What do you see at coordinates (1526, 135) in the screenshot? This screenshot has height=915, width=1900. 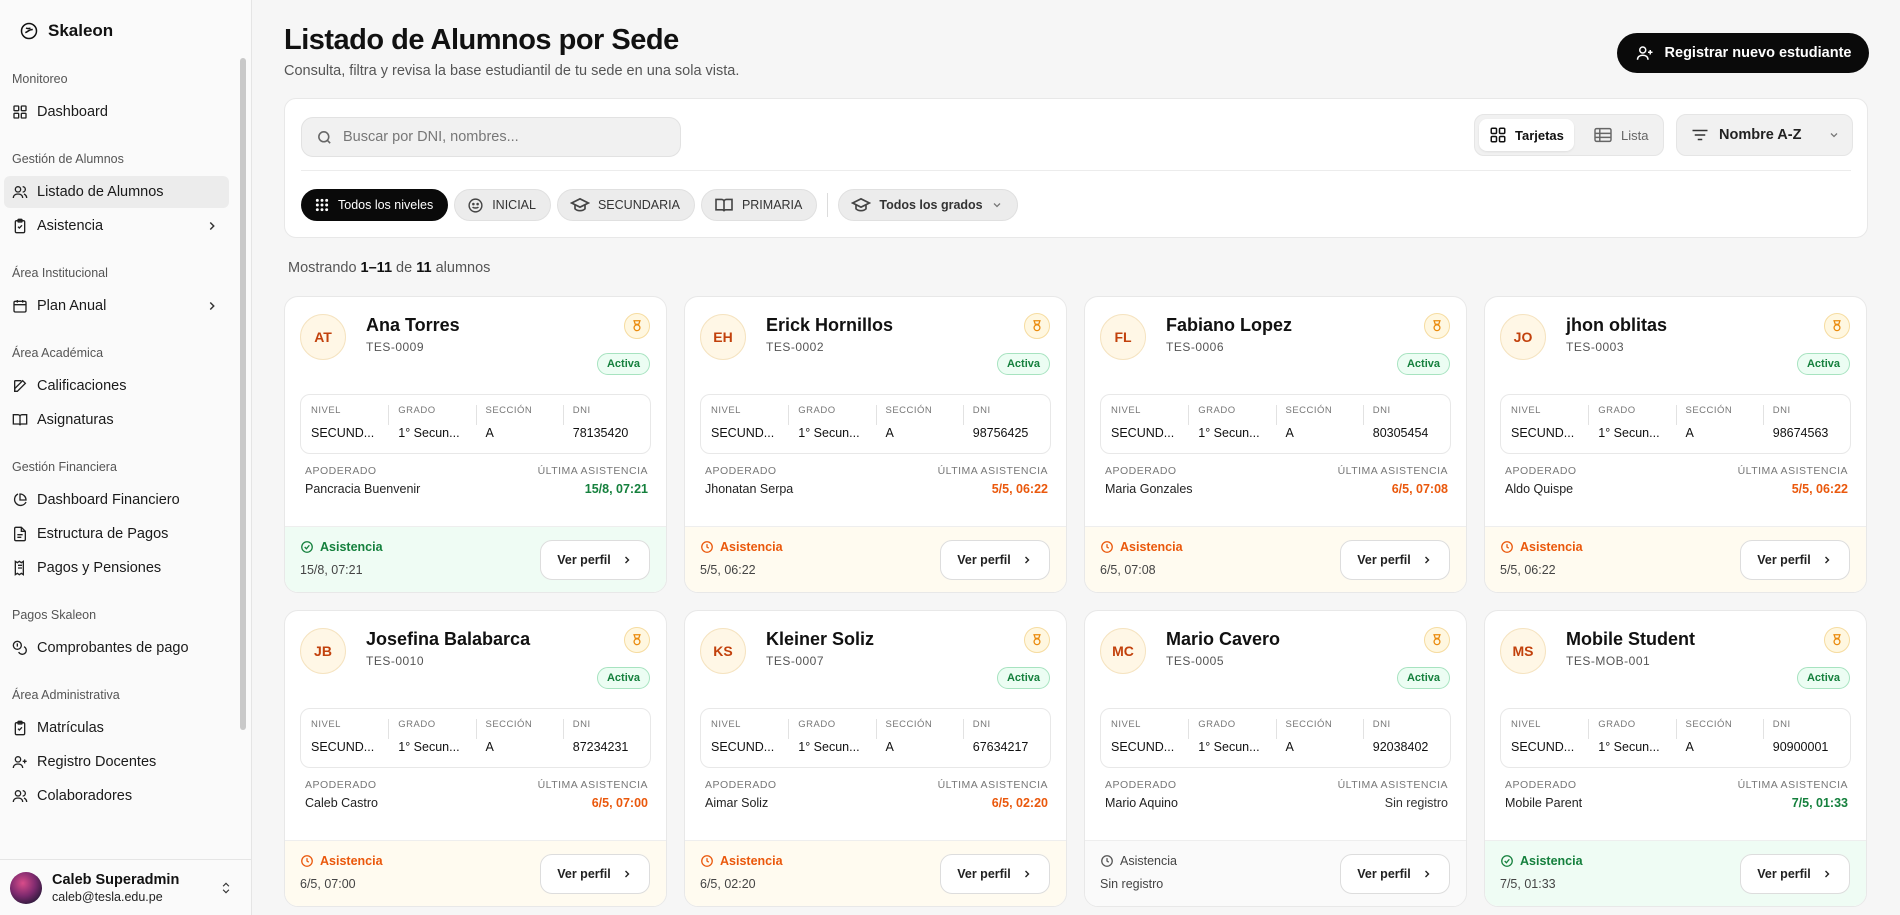 I see `view-cards-button: Tarjetas` at bounding box center [1526, 135].